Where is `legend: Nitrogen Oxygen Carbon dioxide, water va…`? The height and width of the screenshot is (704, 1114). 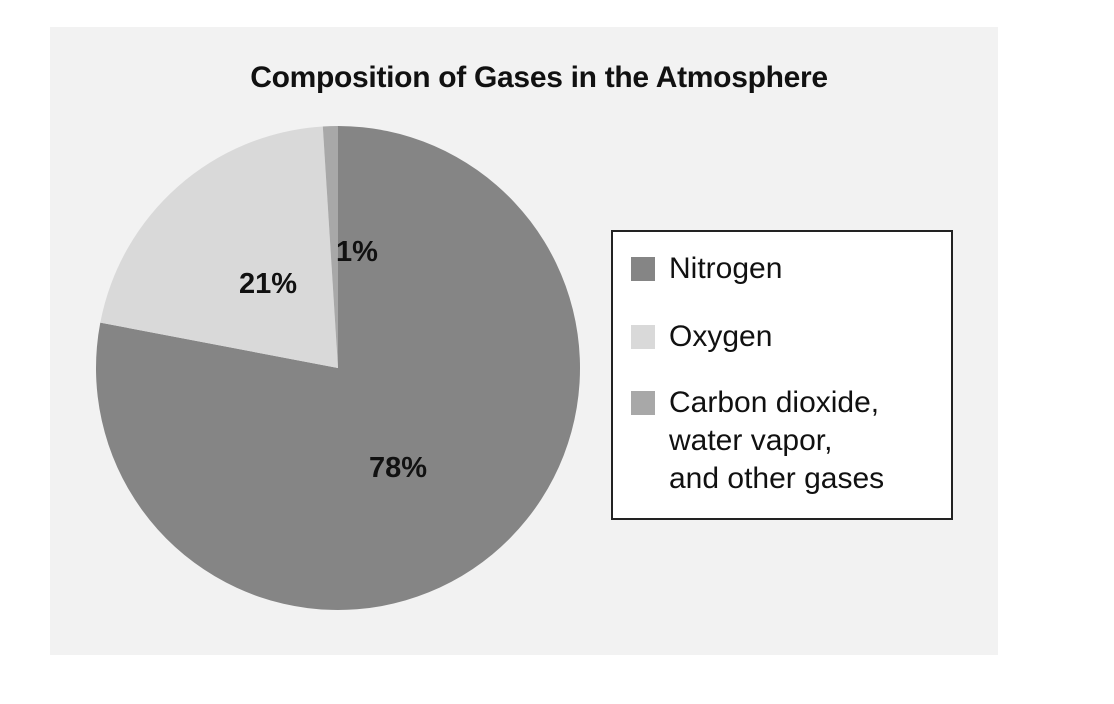
legend: Nitrogen Oxygen Carbon dioxide, water va… is located at coordinates (782, 375).